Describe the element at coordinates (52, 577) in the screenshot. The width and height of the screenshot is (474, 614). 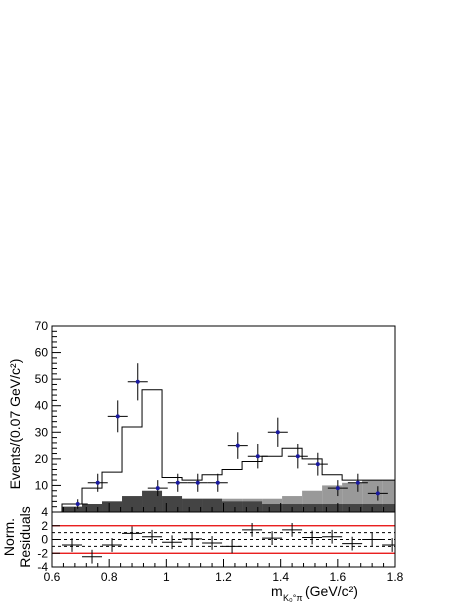
I see `x-tick-label: 0.6` at that location.